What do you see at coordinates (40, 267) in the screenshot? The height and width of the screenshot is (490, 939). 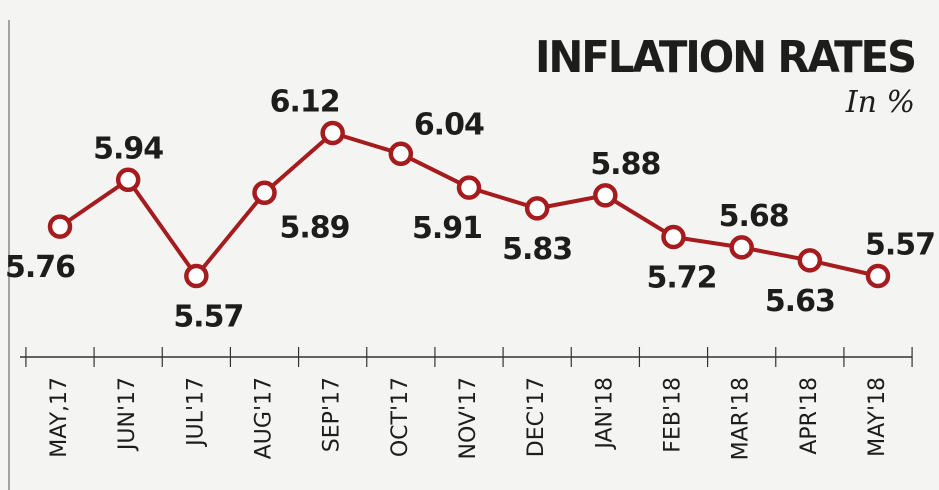 I see `data-label: 5.76` at bounding box center [40, 267].